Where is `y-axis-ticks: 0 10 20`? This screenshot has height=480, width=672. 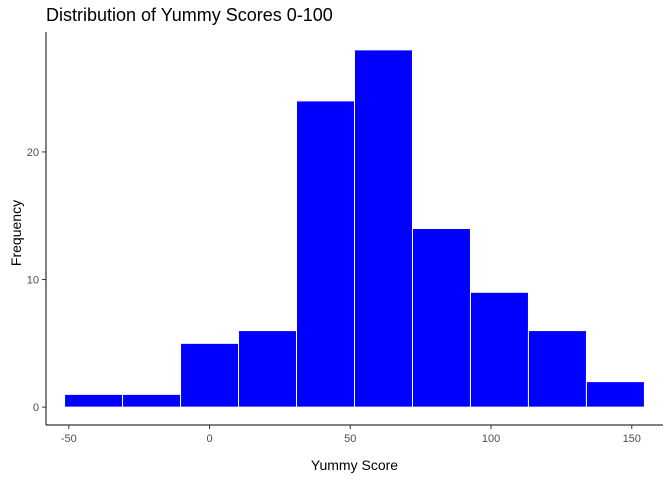 y-axis-ticks: 0 10 20 is located at coordinates (36, 280).